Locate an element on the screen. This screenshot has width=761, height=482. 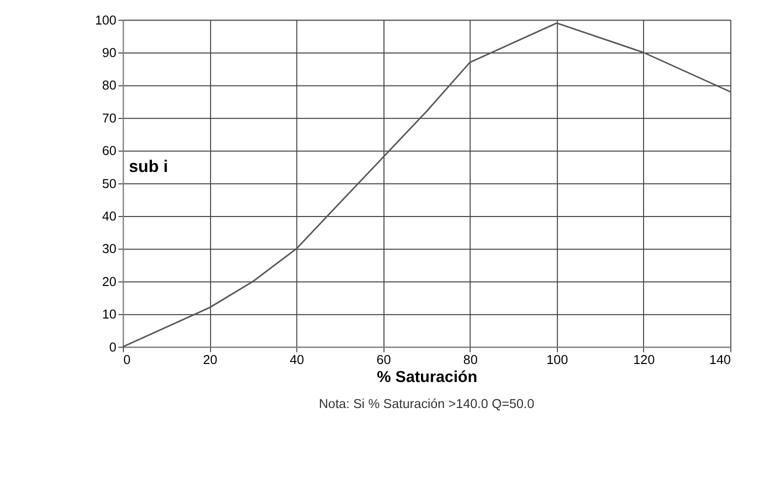
x-tick-label: 80 is located at coordinates (470, 360).